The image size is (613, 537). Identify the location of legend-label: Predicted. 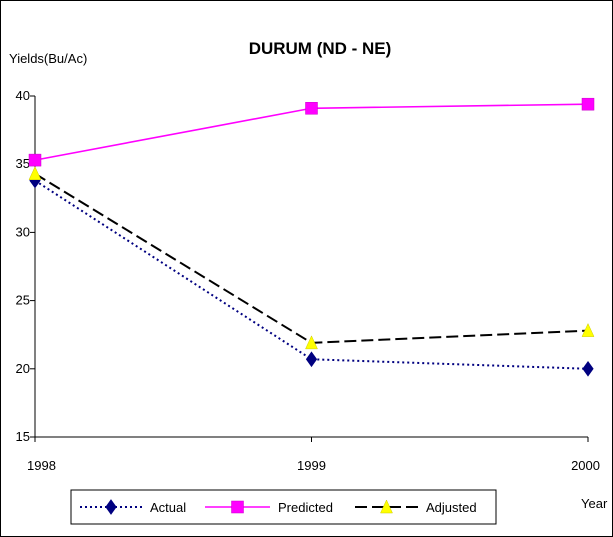
(305, 507).